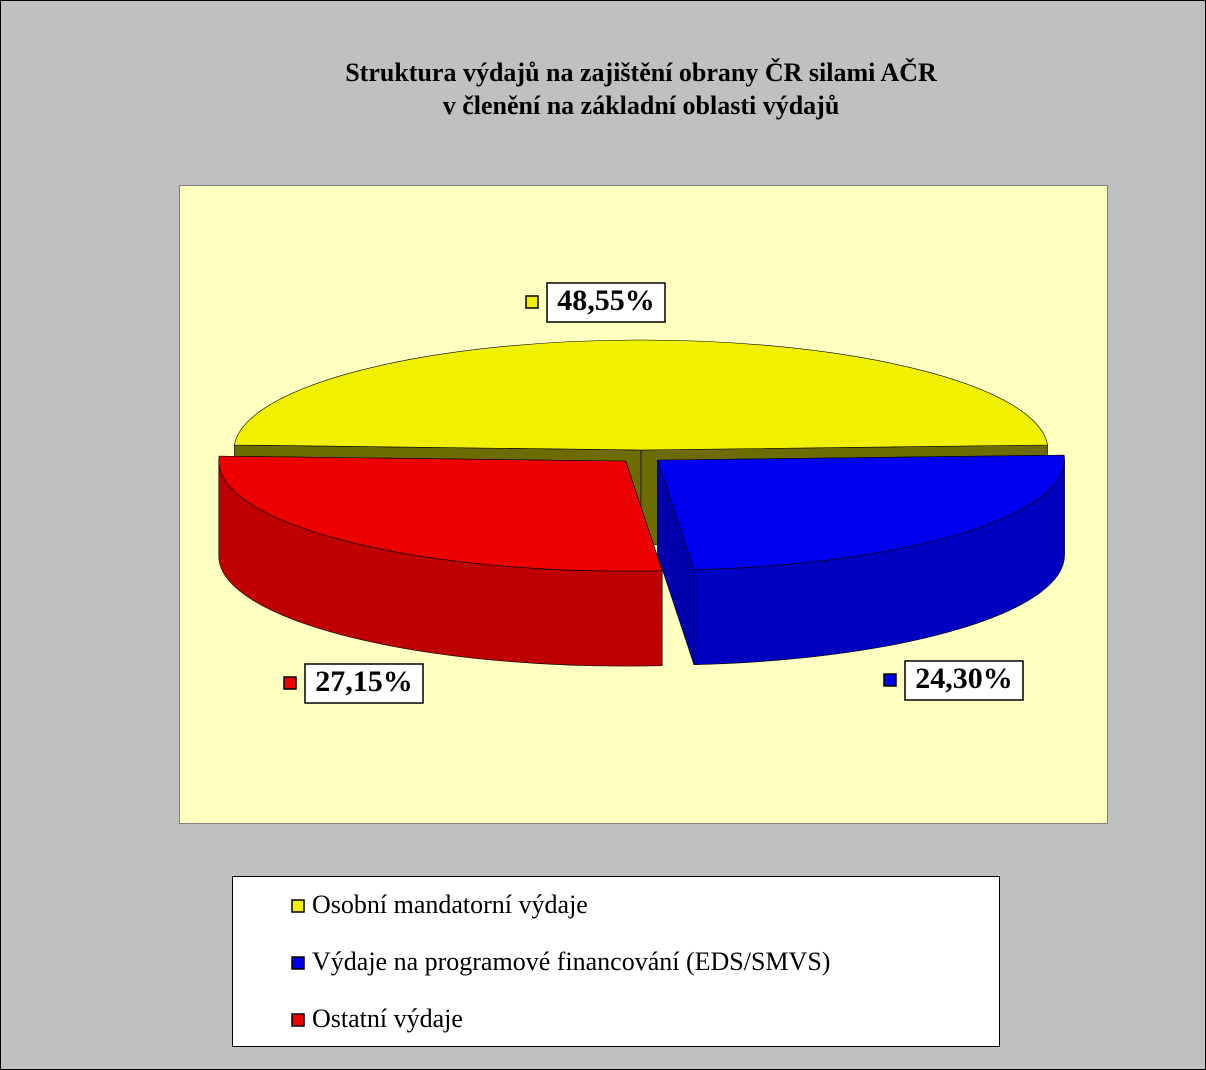  I want to click on legend-label: Osobní mandatorní výdaje, so click(450, 904).